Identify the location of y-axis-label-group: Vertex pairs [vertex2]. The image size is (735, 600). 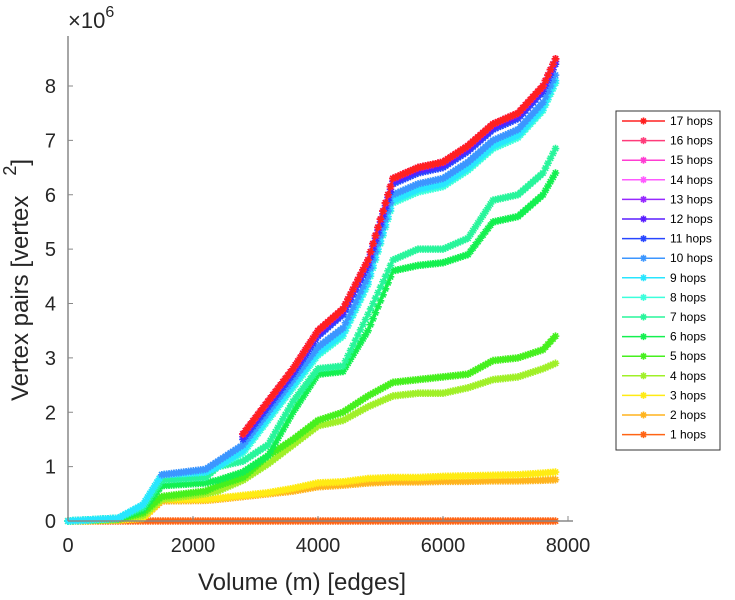
(17, 280).